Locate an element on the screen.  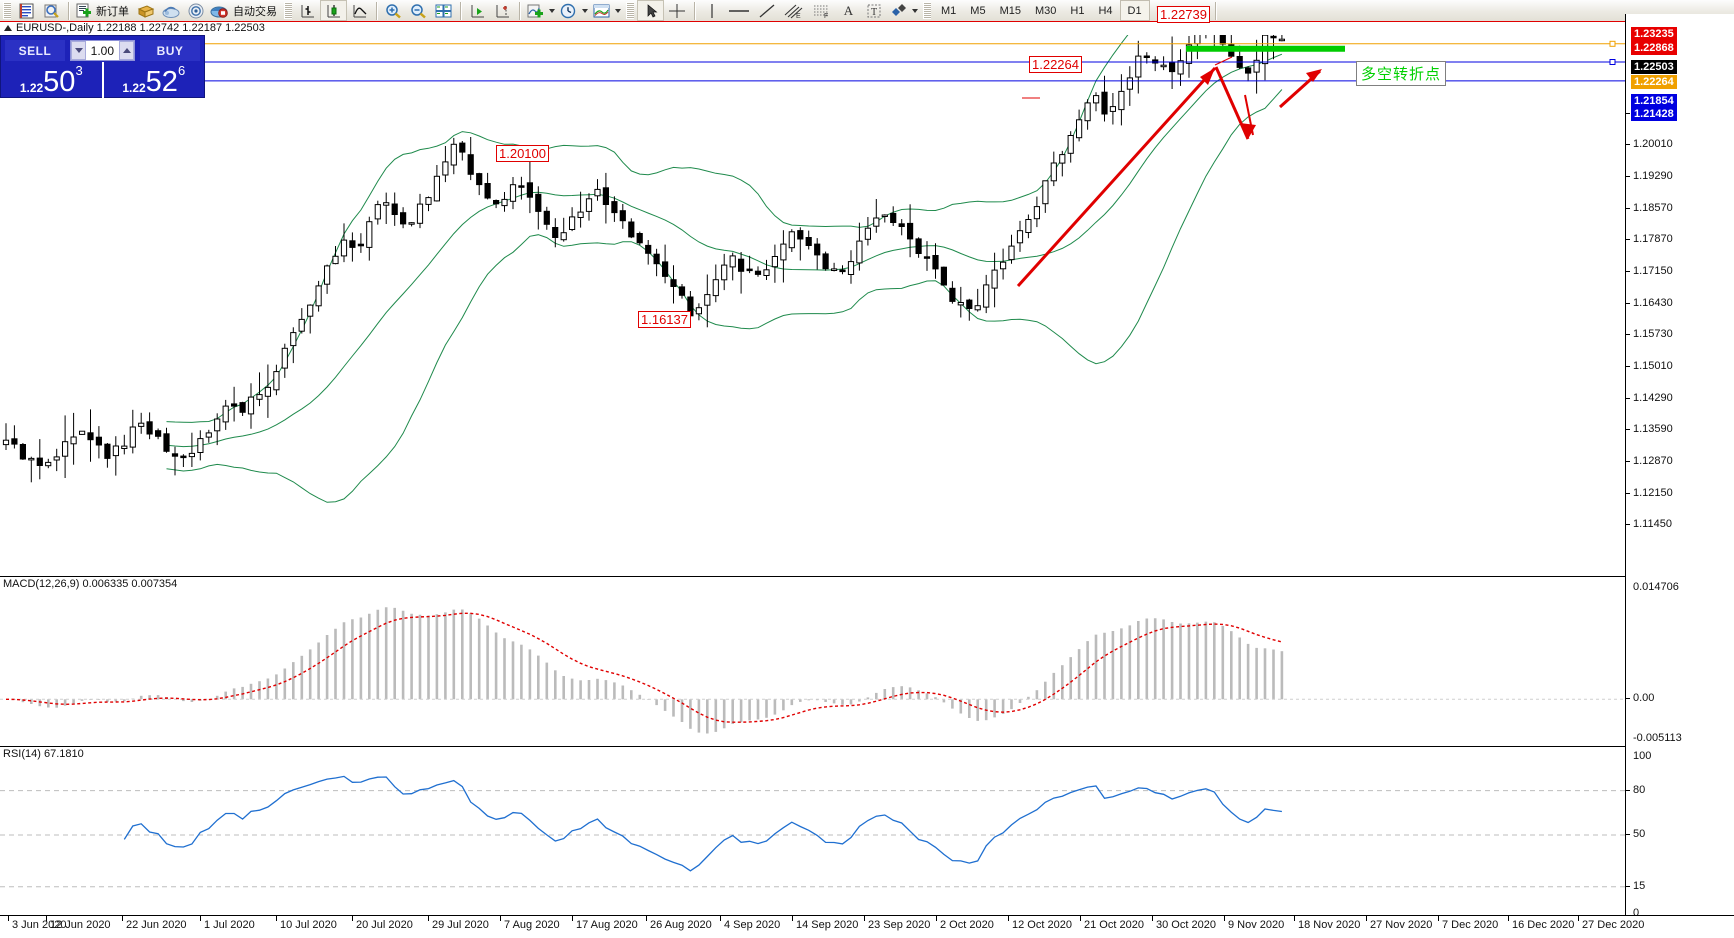
data-window-icon is located at coordinates (51, 10).